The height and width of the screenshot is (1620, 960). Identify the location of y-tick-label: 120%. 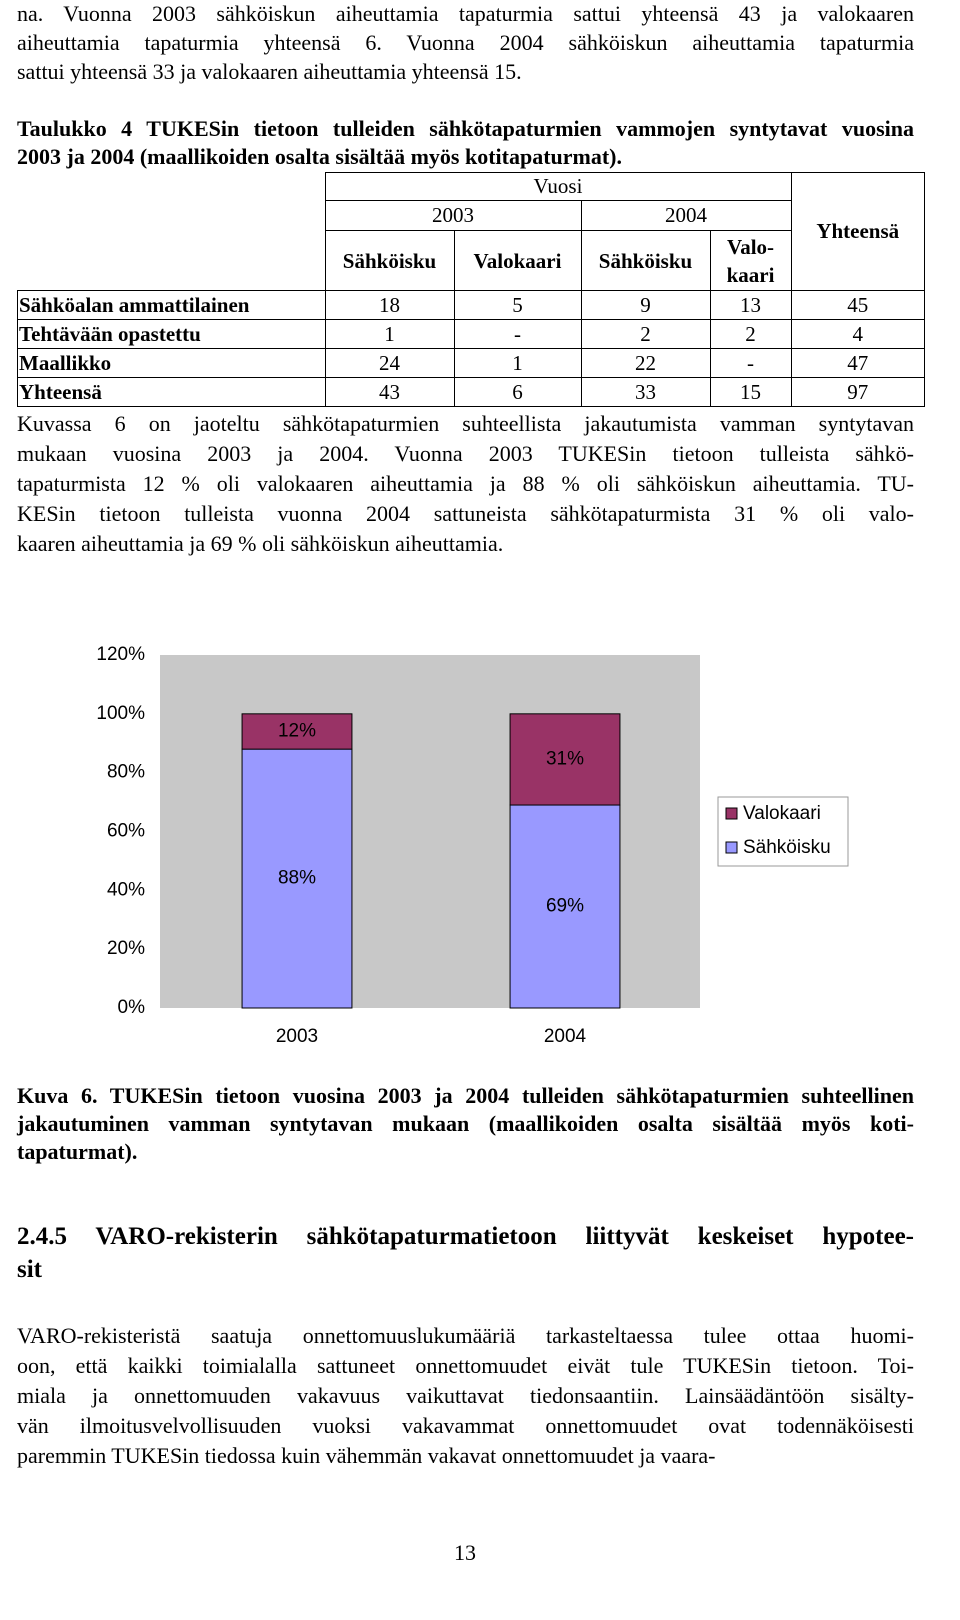
(120, 654).